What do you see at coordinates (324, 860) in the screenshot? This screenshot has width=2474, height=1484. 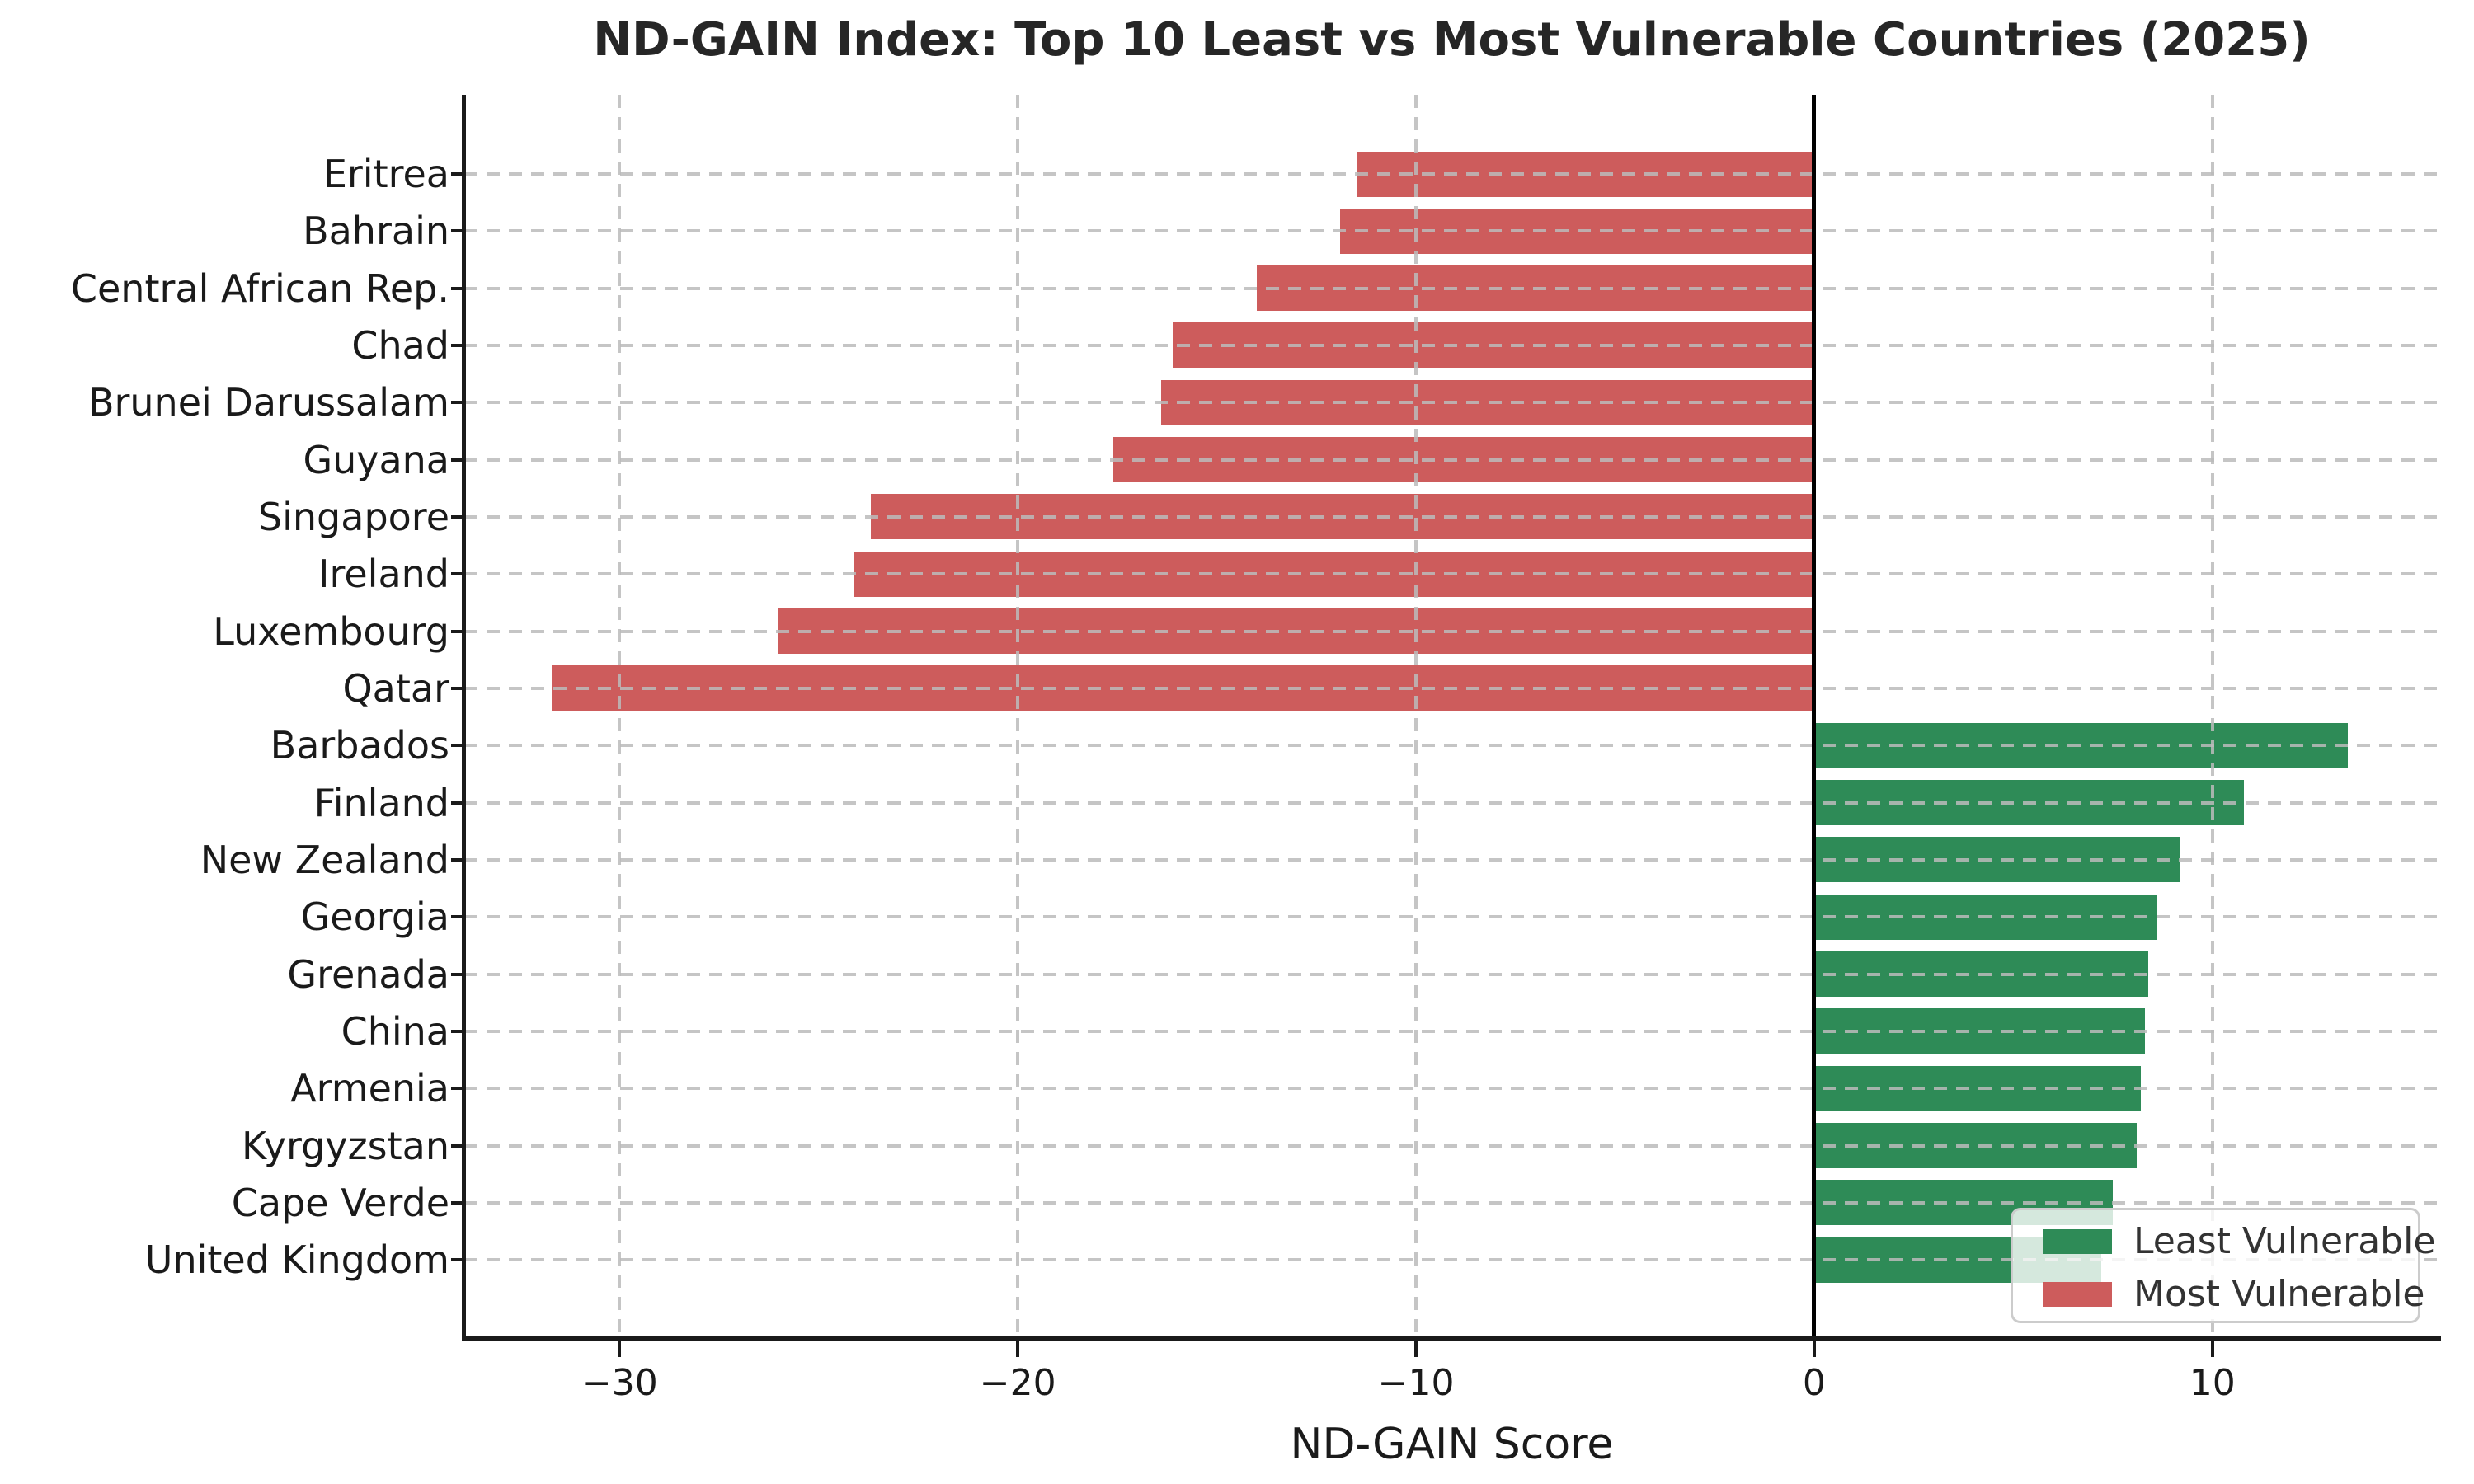 I see `y-tick-label: New Zealand` at bounding box center [324, 860].